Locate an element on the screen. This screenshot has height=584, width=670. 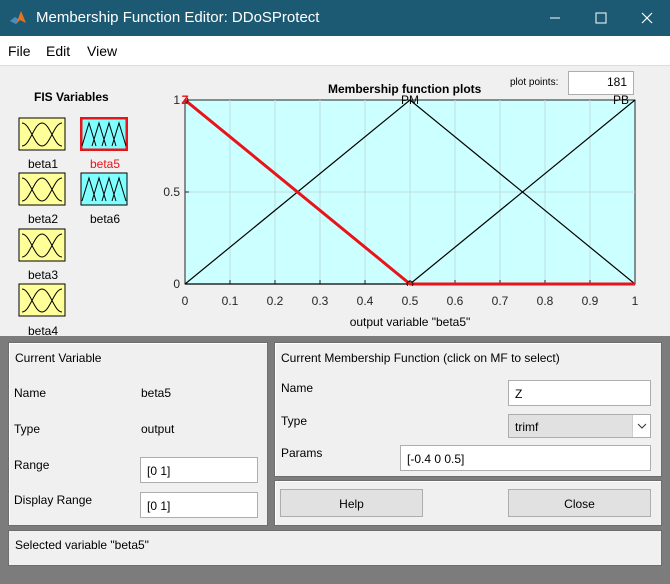
variable-label-beta4: beta4 is located at coordinates (43, 331).